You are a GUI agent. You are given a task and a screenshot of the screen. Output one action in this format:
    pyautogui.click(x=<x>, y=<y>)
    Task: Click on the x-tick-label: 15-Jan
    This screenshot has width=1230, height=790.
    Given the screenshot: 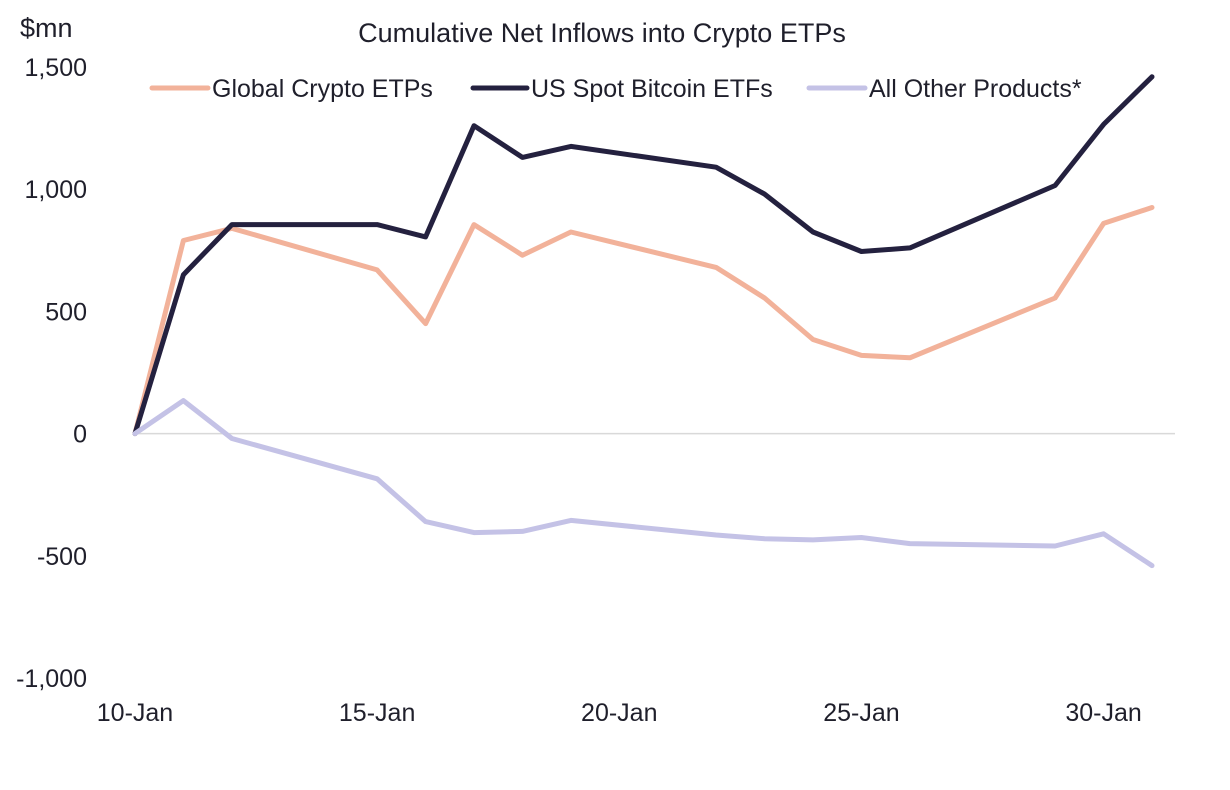 What is the action you would take?
    pyautogui.click(x=377, y=713)
    